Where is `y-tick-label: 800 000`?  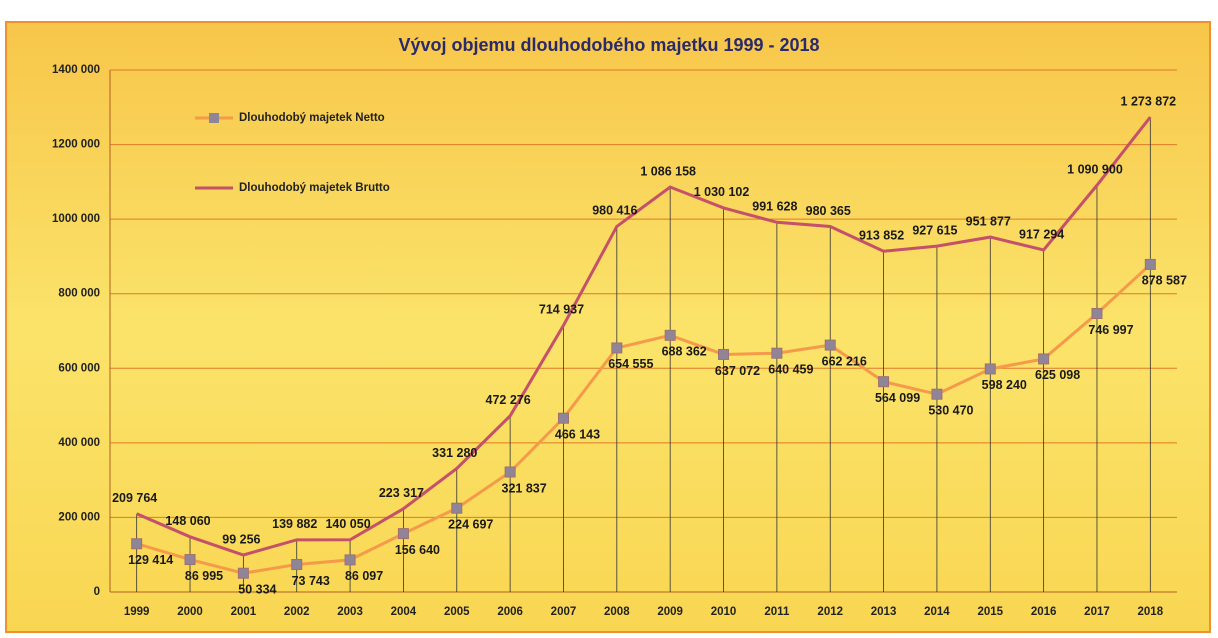
y-tick-label: 800 000 is located at coordinates (79, 294).